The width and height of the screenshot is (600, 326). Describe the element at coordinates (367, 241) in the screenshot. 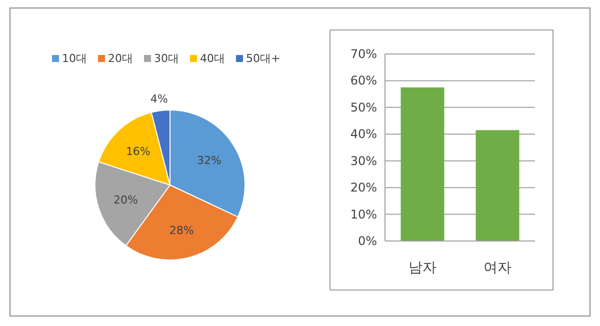

I see `y-tick-label: 0%` at that location.